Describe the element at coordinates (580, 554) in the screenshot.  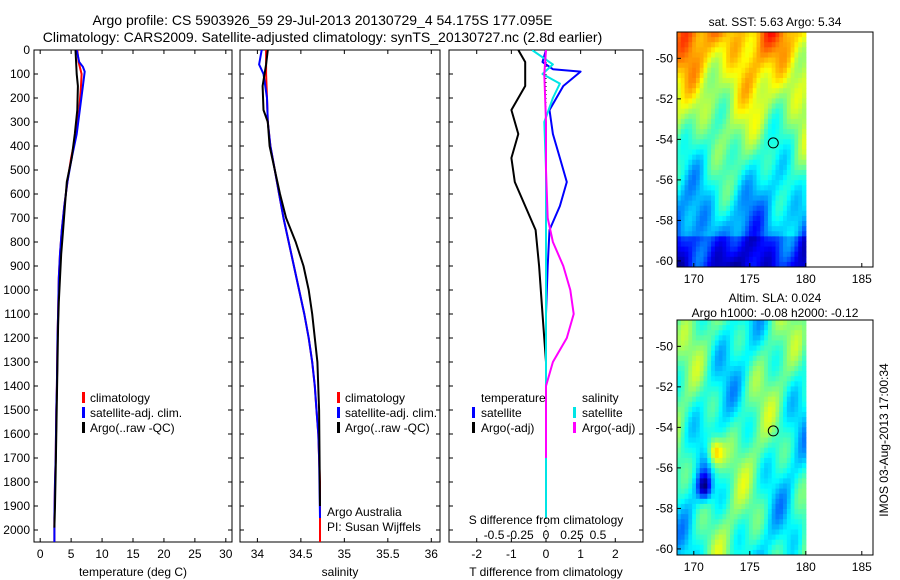
I see `x-tick-label: 1` at that location.